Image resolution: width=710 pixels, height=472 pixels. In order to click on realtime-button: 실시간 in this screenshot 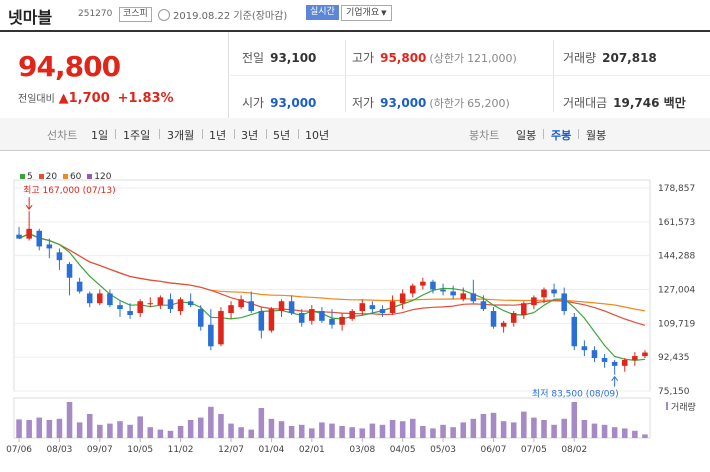, I will do `click(322, 12)`.